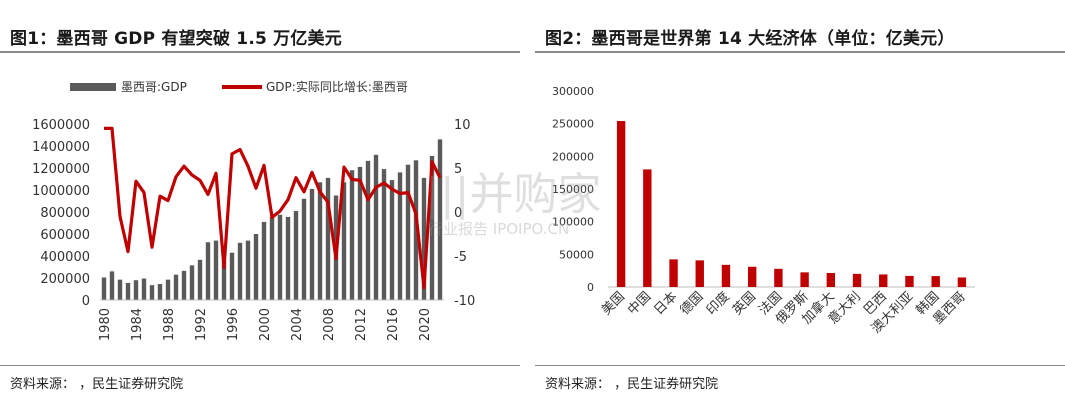  I want to click on category-label: 德国, so click(692, 303).